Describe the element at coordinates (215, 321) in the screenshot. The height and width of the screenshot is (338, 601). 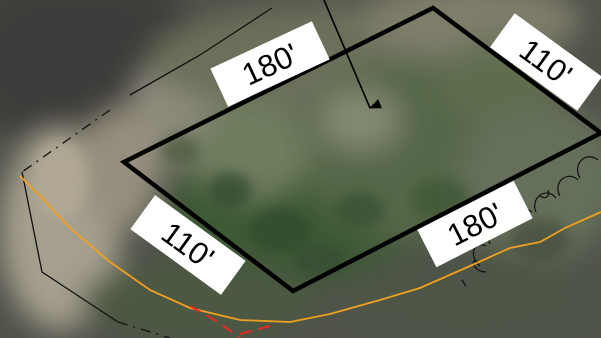
I see `red-dashed-line` at that location.